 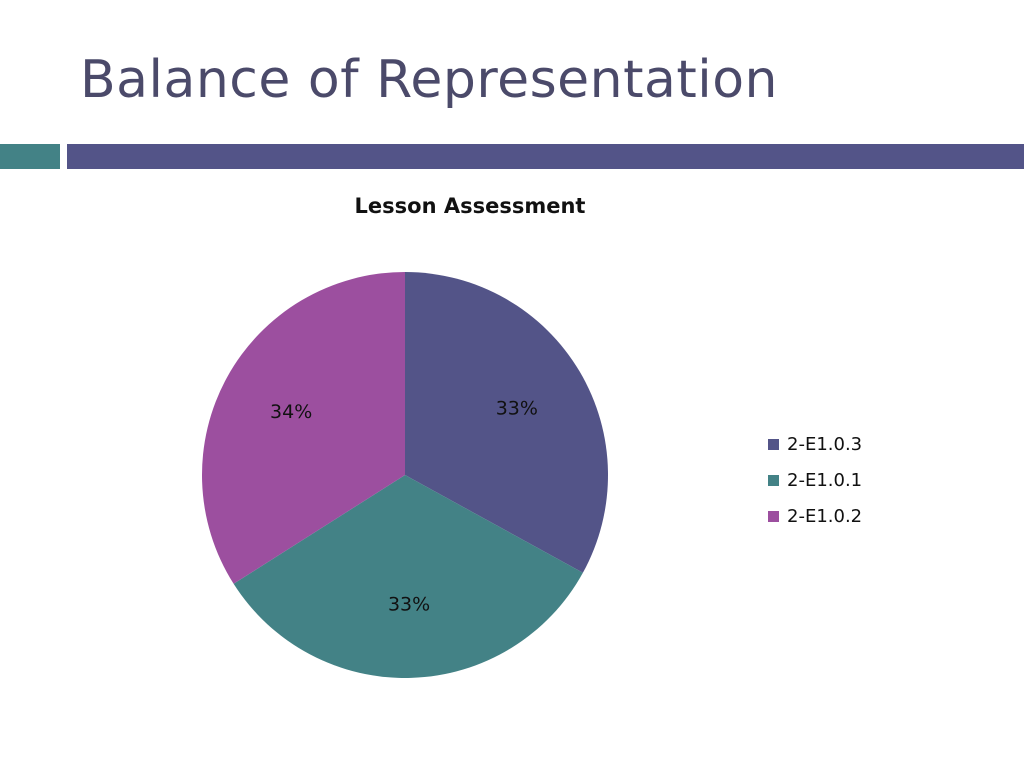 I want to click on legend-item: 2-E1.0.1, so click(x=815, y=480).